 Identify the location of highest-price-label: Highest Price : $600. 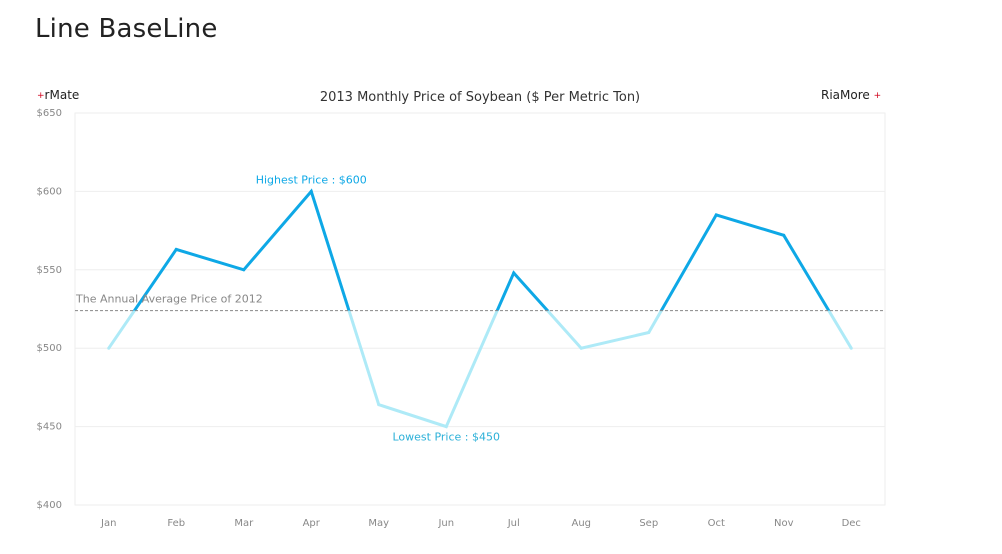
(311, 179).